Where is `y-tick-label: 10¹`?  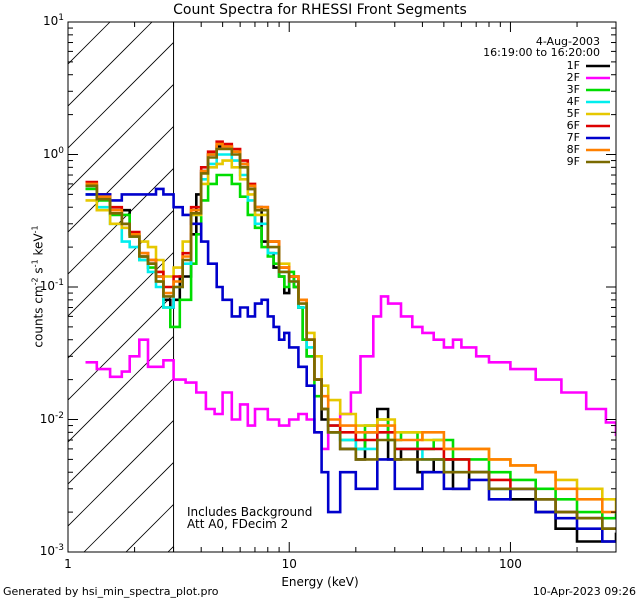
y-tick-label: 10¹ is located at coordinates (53, 20).